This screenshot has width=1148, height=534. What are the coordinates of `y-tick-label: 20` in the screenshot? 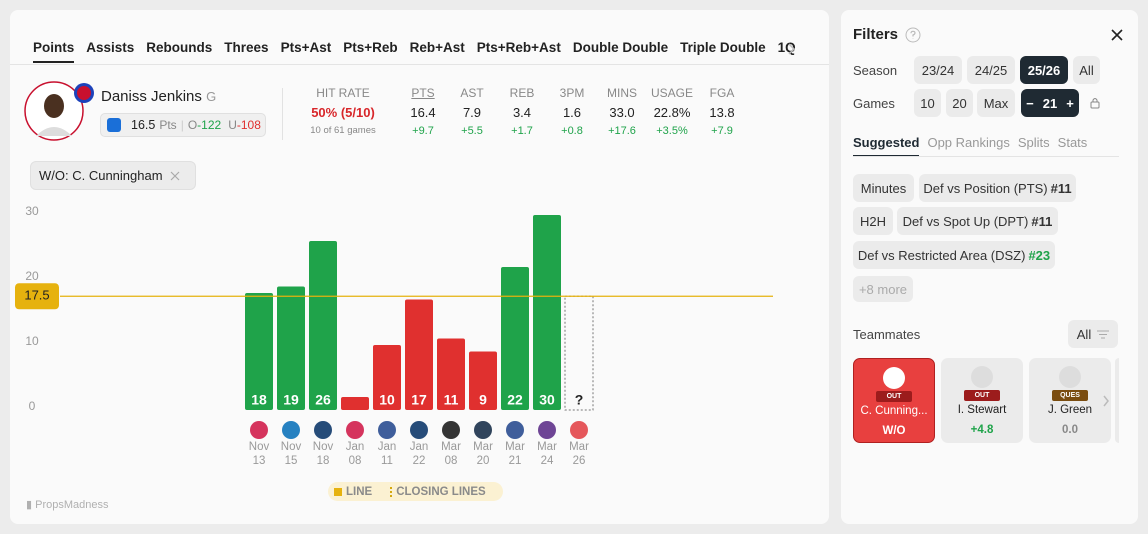 It's located at (32, 276).